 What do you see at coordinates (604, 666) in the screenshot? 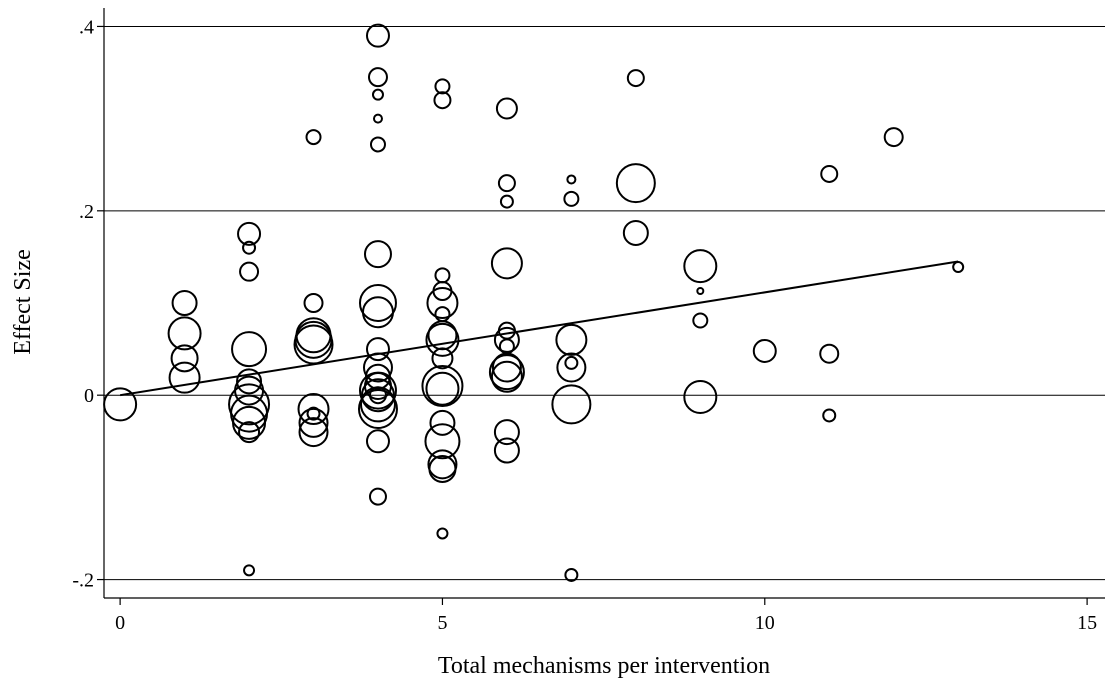
I see `x-axis-title: Total mechanisms per intervention` at bounding box center [604, 666].